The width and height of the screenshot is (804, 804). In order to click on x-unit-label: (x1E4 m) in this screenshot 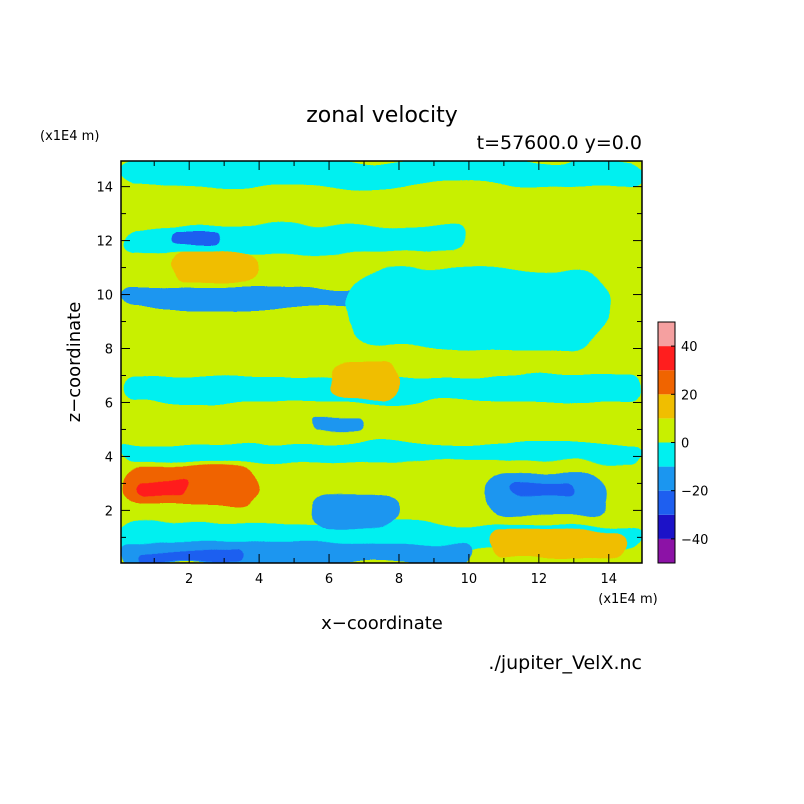, I will do `click(627, 599)`.